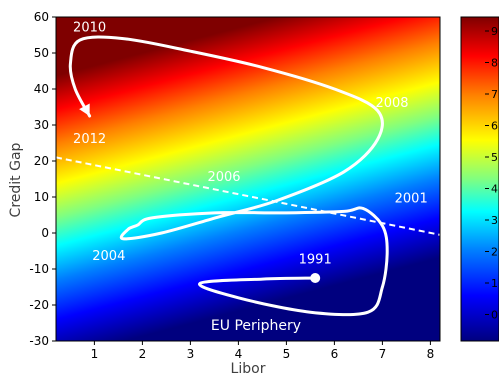 Image resolution: width=499 pixels, height=384 pixels. I want to click on trajectory-arrowhead, so click(84, 109).